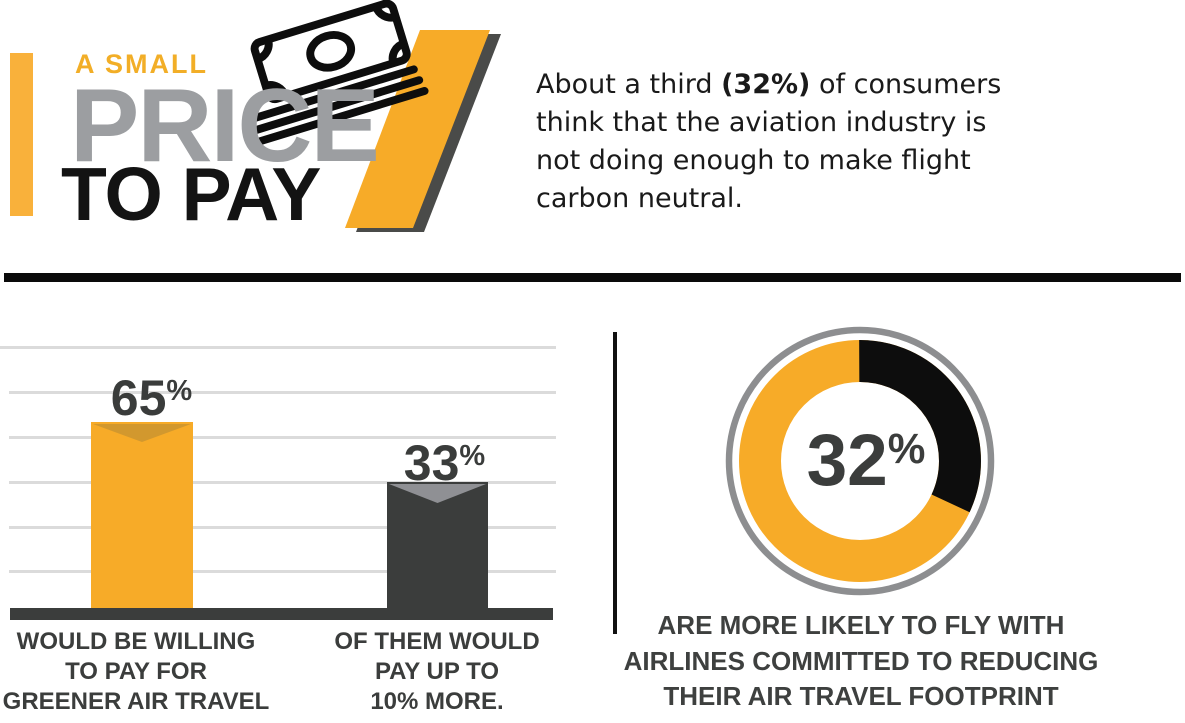  I want to click on donut-chart, so click(860, 461).